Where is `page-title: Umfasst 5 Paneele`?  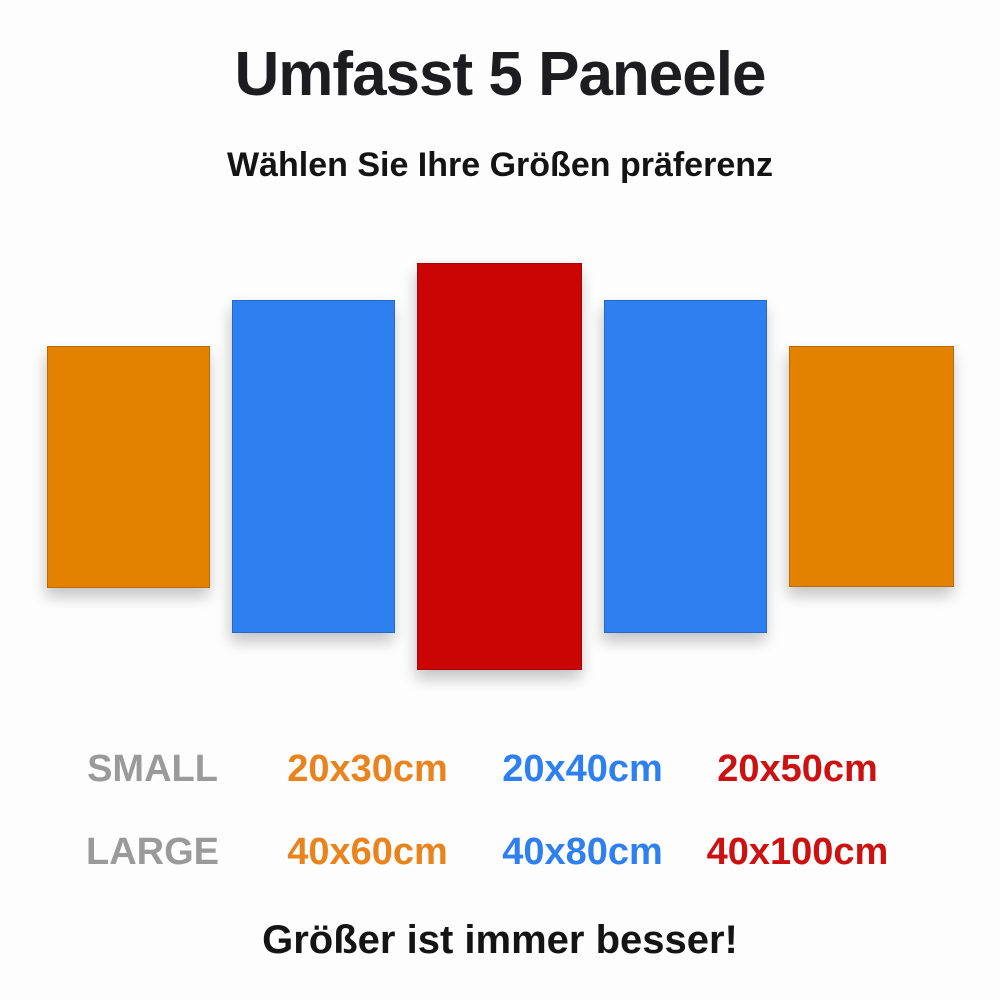 page-title: Umfasst 5 Paneele is located at coordinates (500, 74).